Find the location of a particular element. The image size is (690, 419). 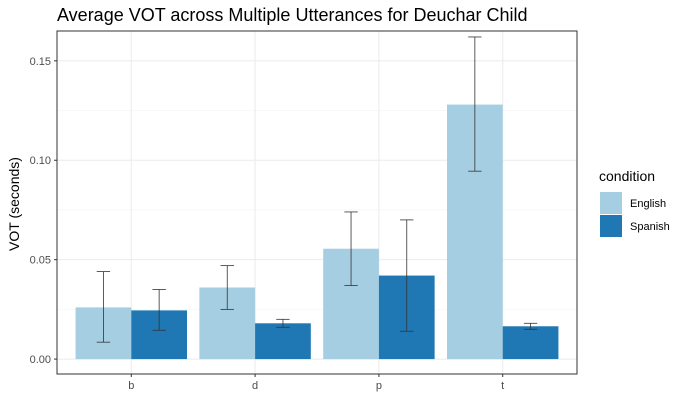

x-tick-label: t is located at coordinates (502, 386).